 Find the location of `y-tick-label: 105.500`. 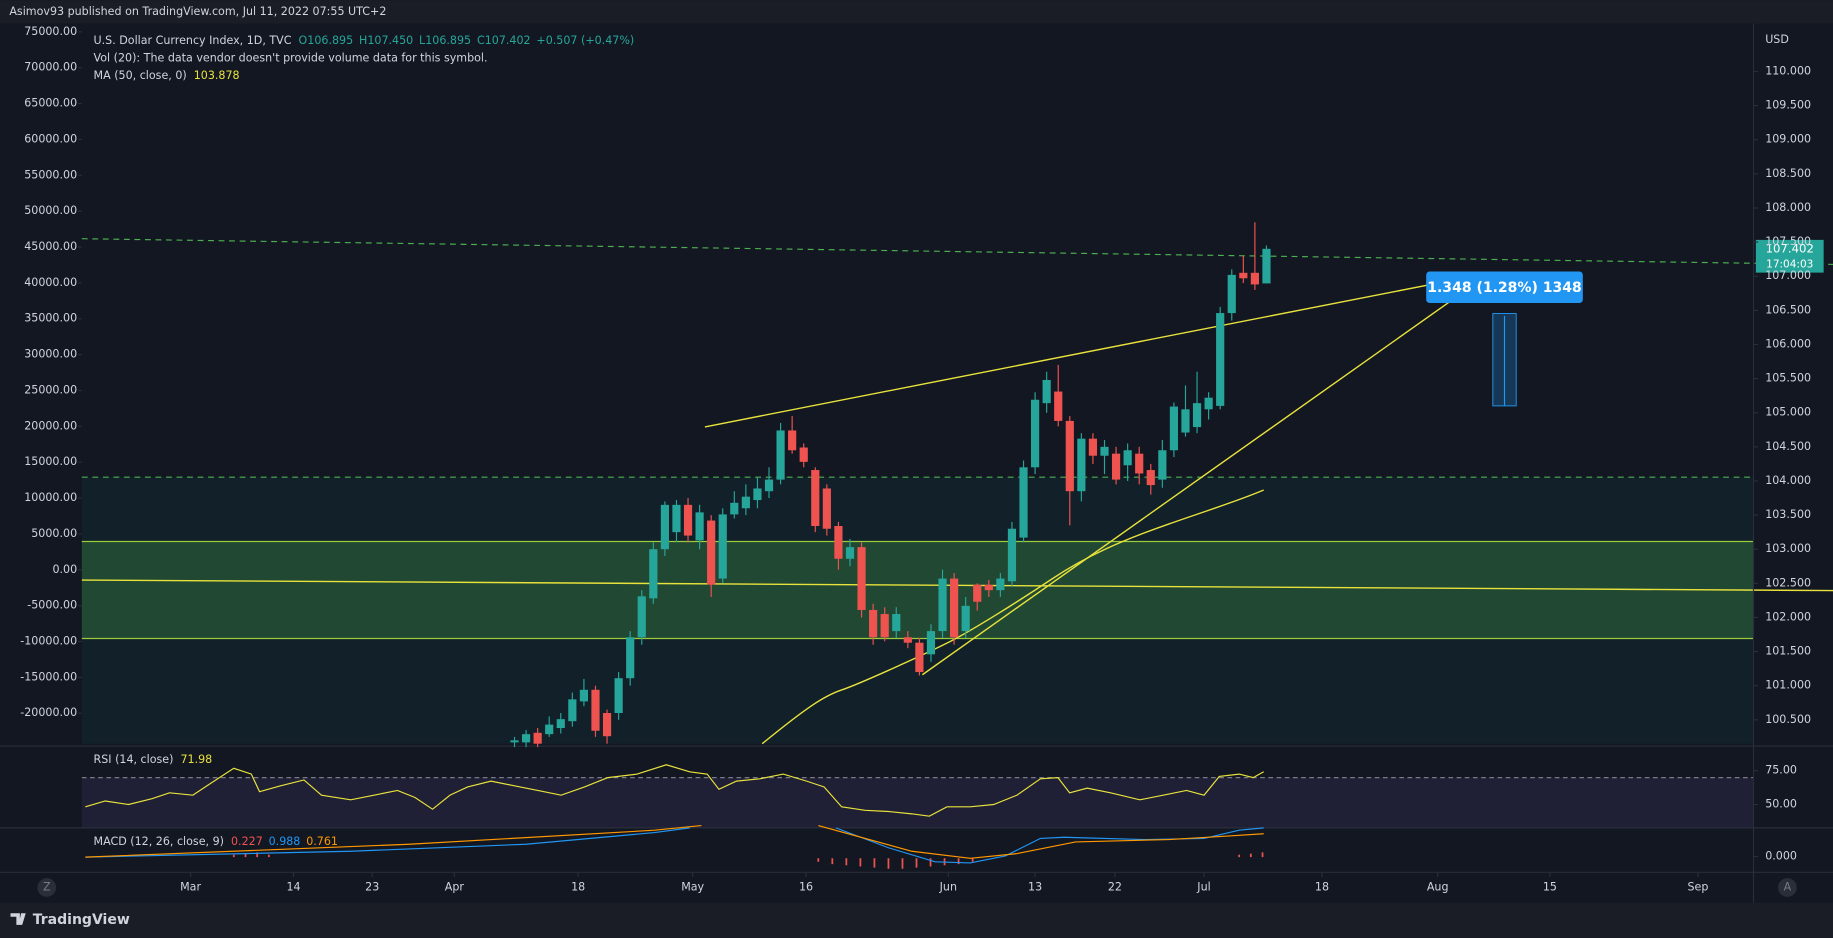

y-tick-label: 105.500 is located at coordinates (1788, 378).